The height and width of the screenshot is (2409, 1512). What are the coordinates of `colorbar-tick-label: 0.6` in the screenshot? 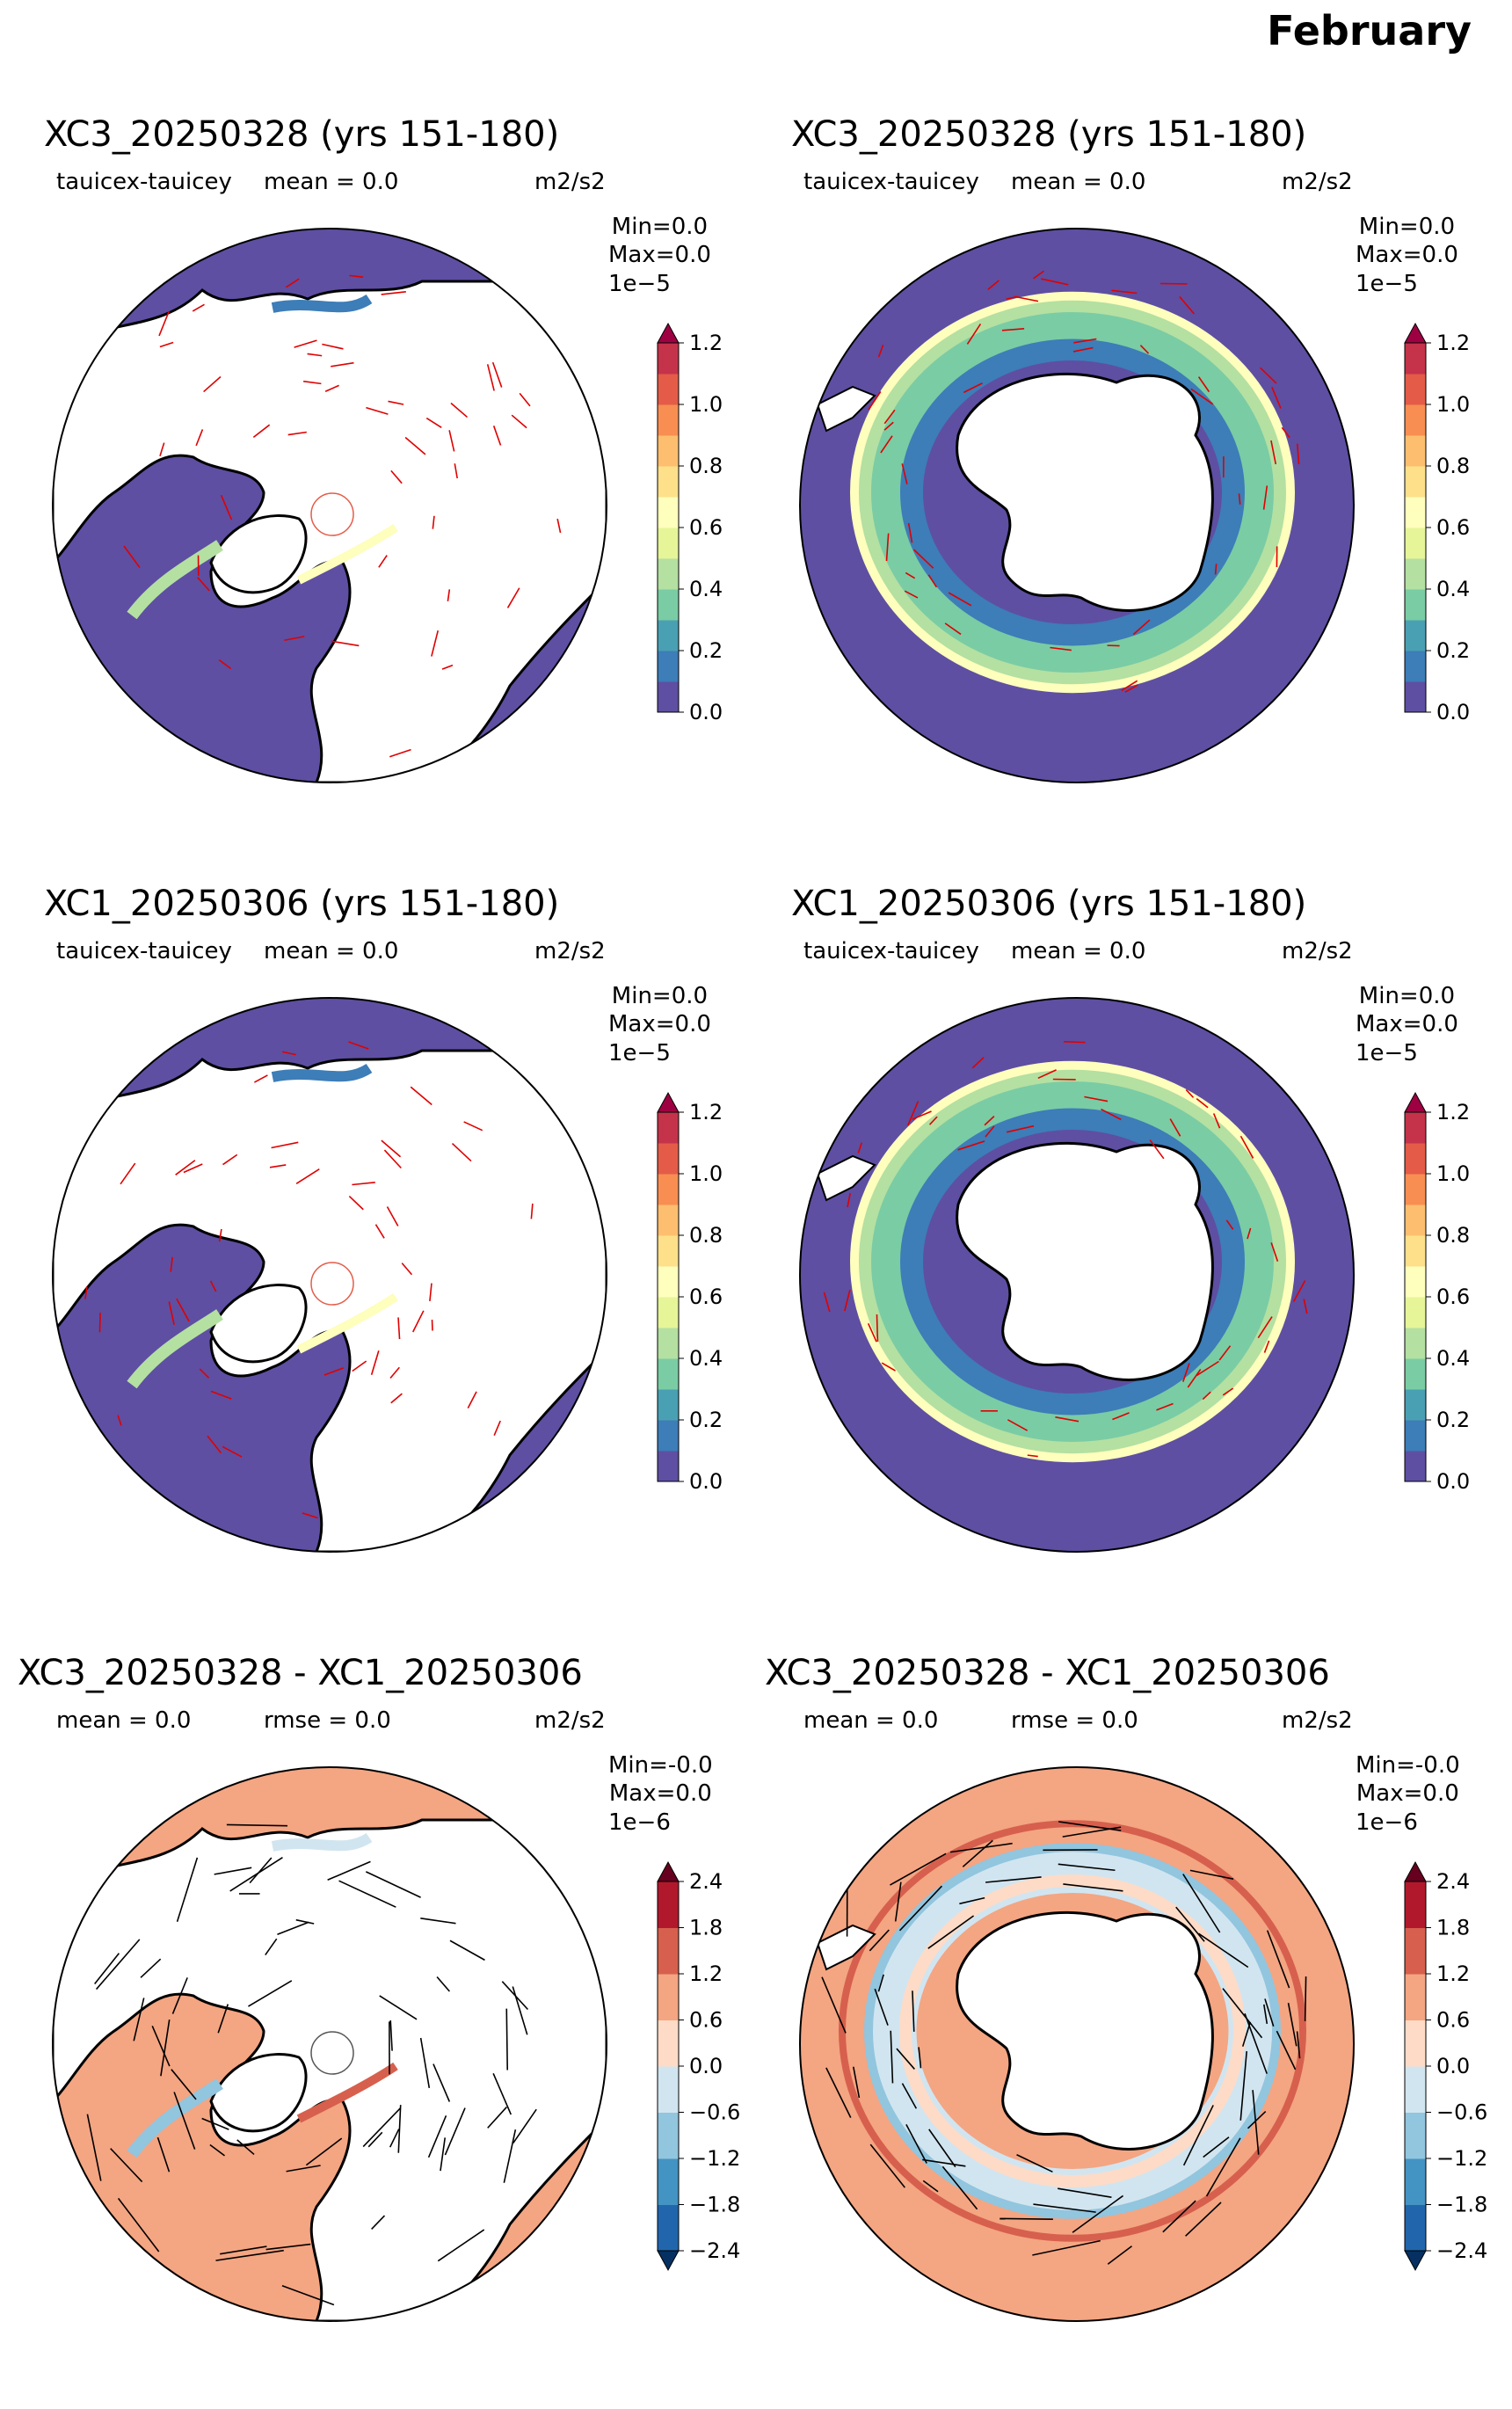 It's located at (706, 527).